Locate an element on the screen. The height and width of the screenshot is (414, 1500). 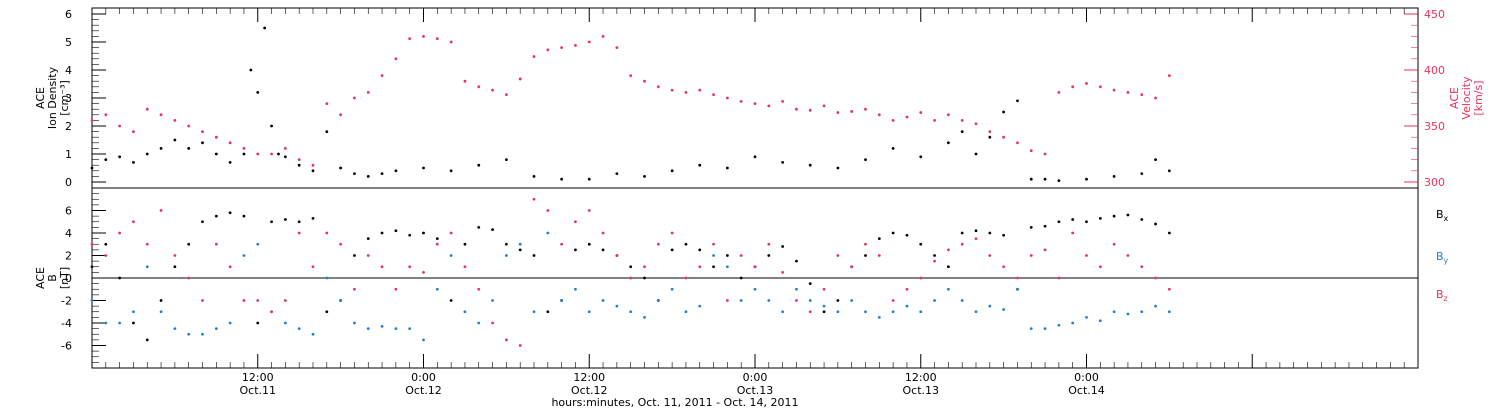
field-tick-label: 6 is located at coordinates (68, 211).